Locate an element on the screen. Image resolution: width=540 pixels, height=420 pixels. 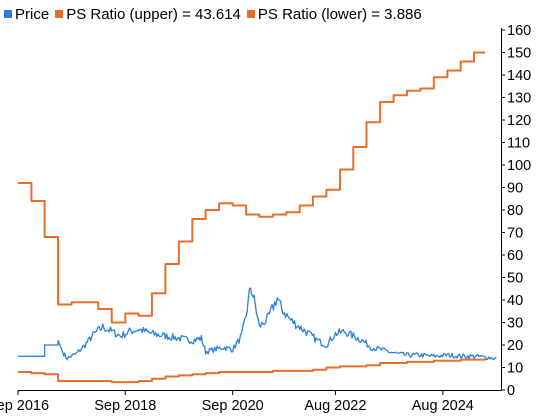
y-tick-label: 70 is located at coordinates (515, 234).